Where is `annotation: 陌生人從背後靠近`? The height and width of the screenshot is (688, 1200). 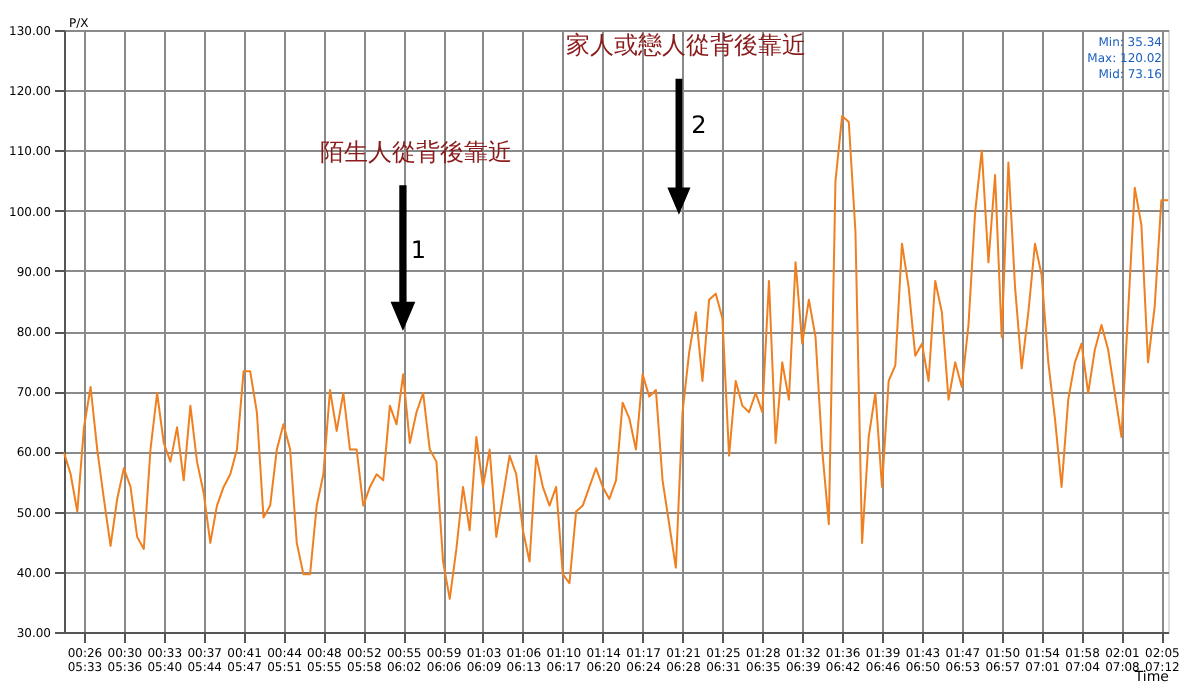 annotation: 陌生人從背後靠近 is located at coordinates (416, 151).